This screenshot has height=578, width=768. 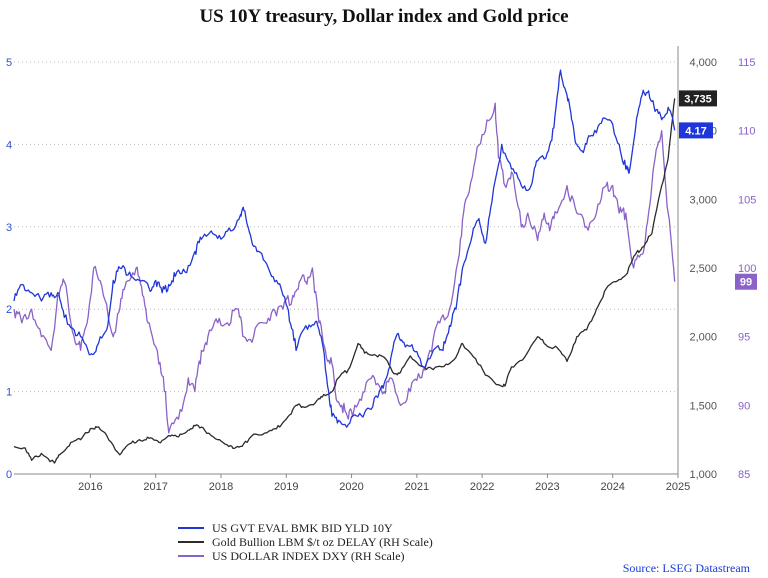 I want to click on legend-label-dxy: US DOLLAR INDEX DXY (RH Scale), so click(x=308, y=555).